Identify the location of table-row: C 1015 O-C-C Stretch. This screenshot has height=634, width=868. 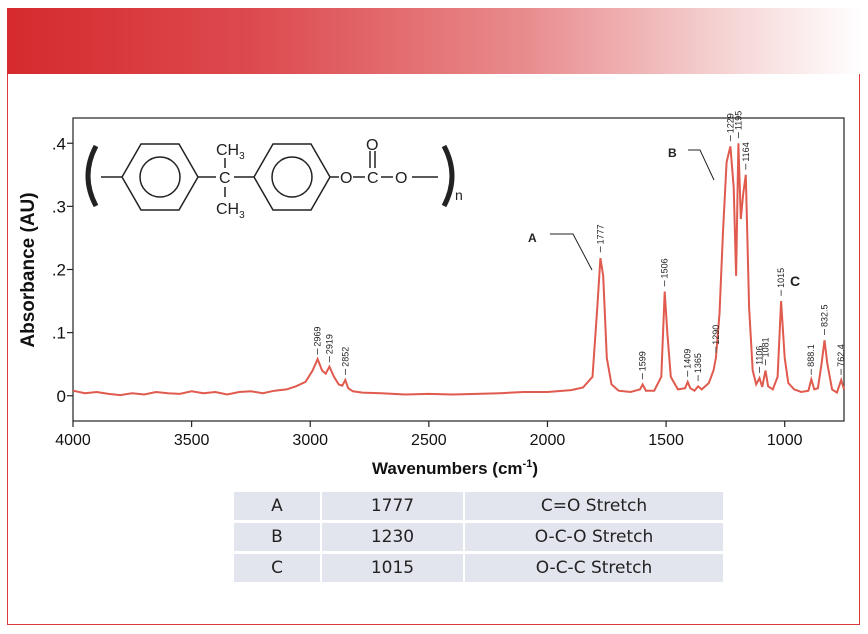
(478, 568).